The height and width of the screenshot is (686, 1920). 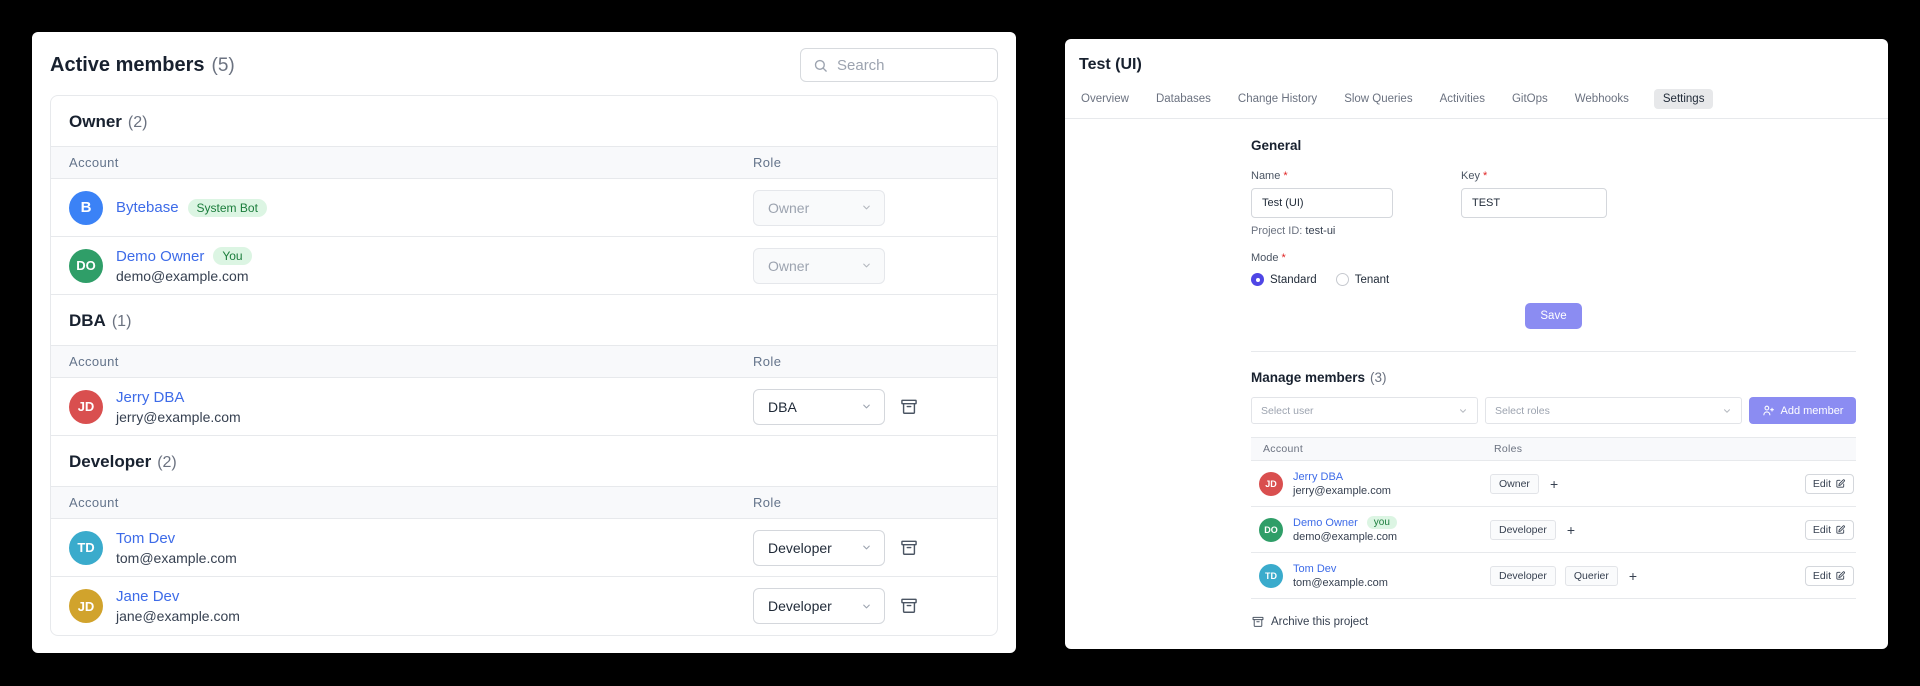 I want to click on add-member-button: Add member, so click(x=1802, y=410).